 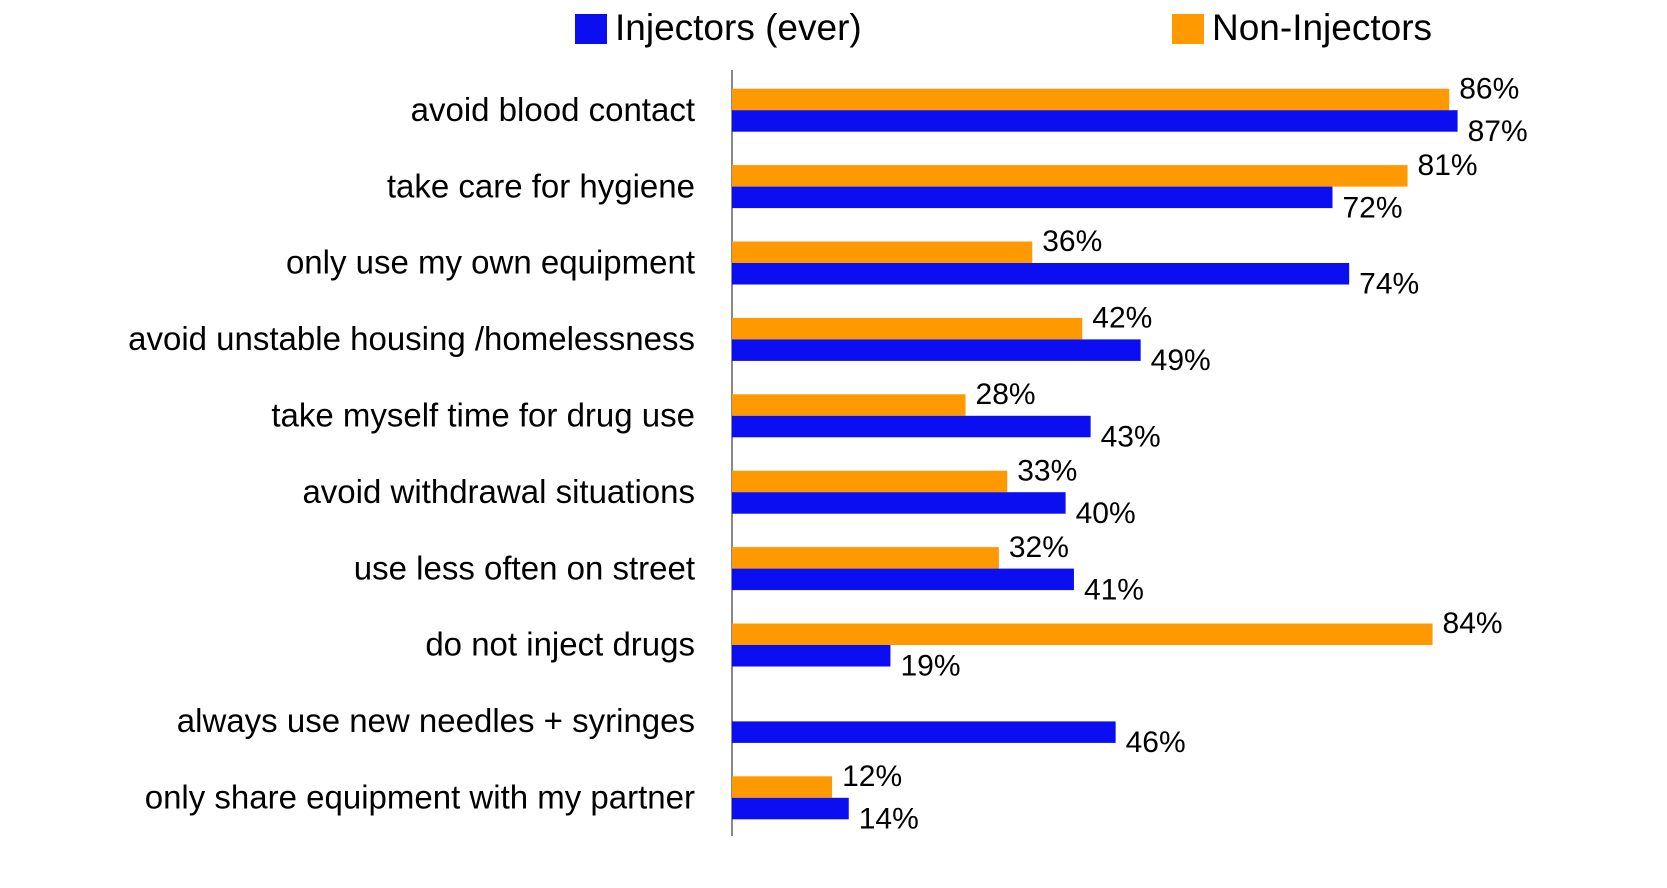 What do you see at coordinates (1039, 547) in the screenshot?
I see `data-label: 32%` at bounding box center [1039, 547].